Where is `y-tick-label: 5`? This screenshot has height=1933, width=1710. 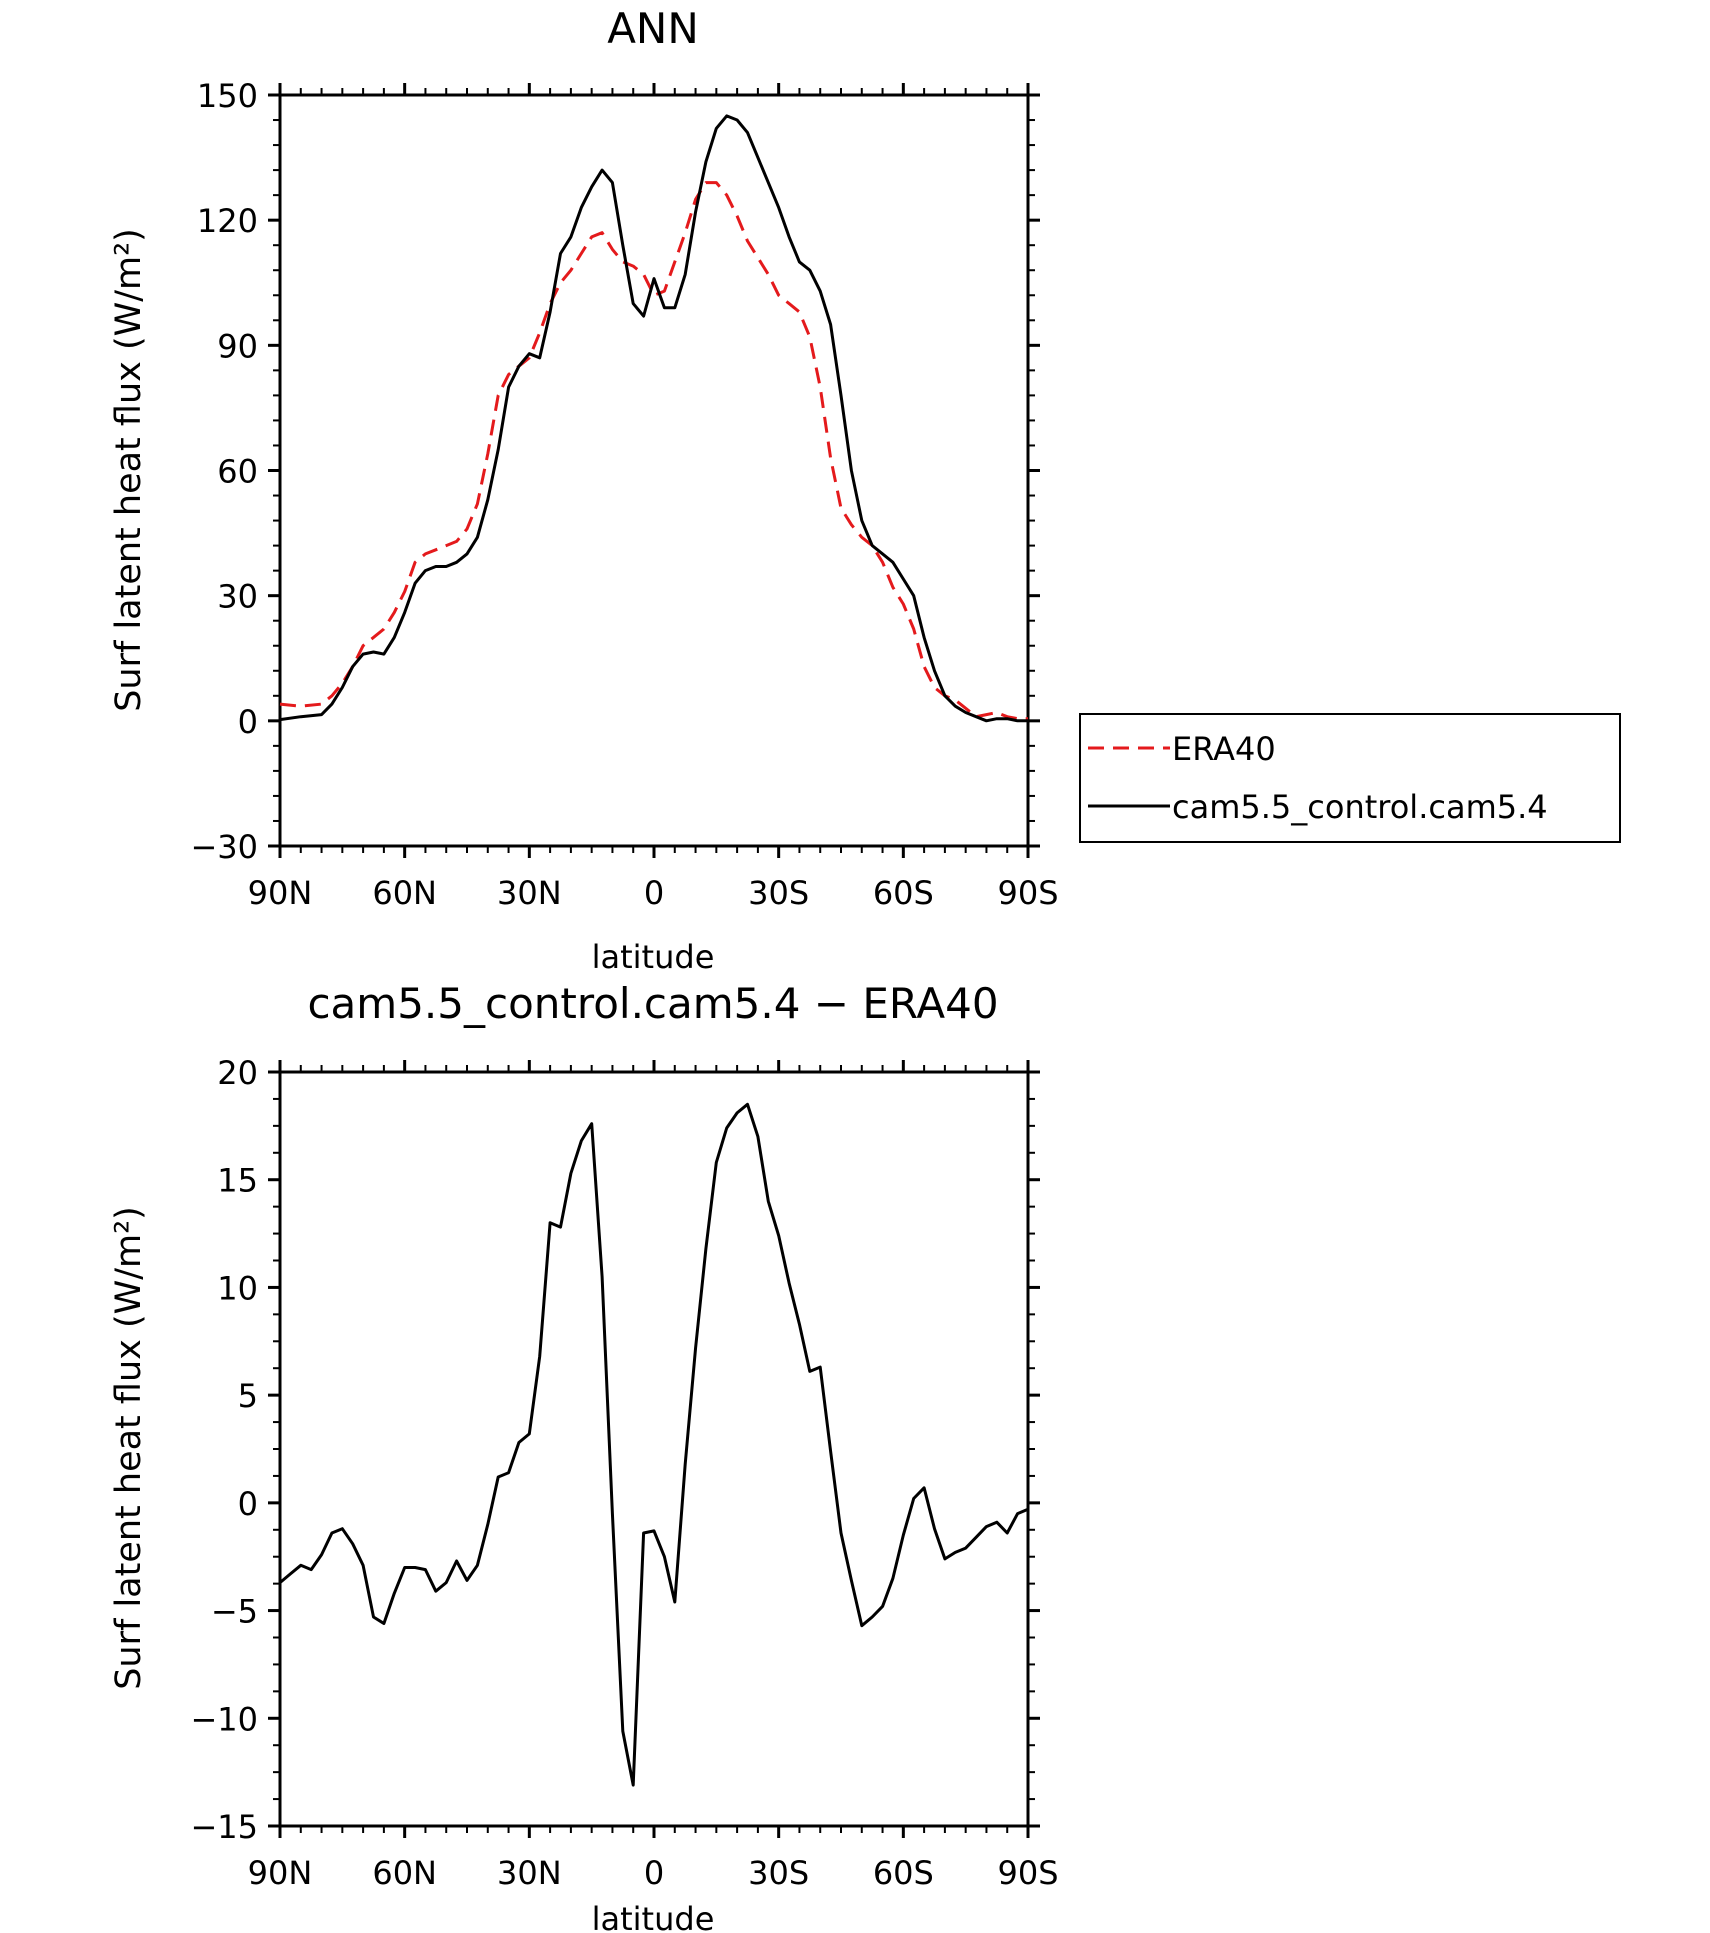 y-tick-label: 5 is located at coordinates (248, 1396).